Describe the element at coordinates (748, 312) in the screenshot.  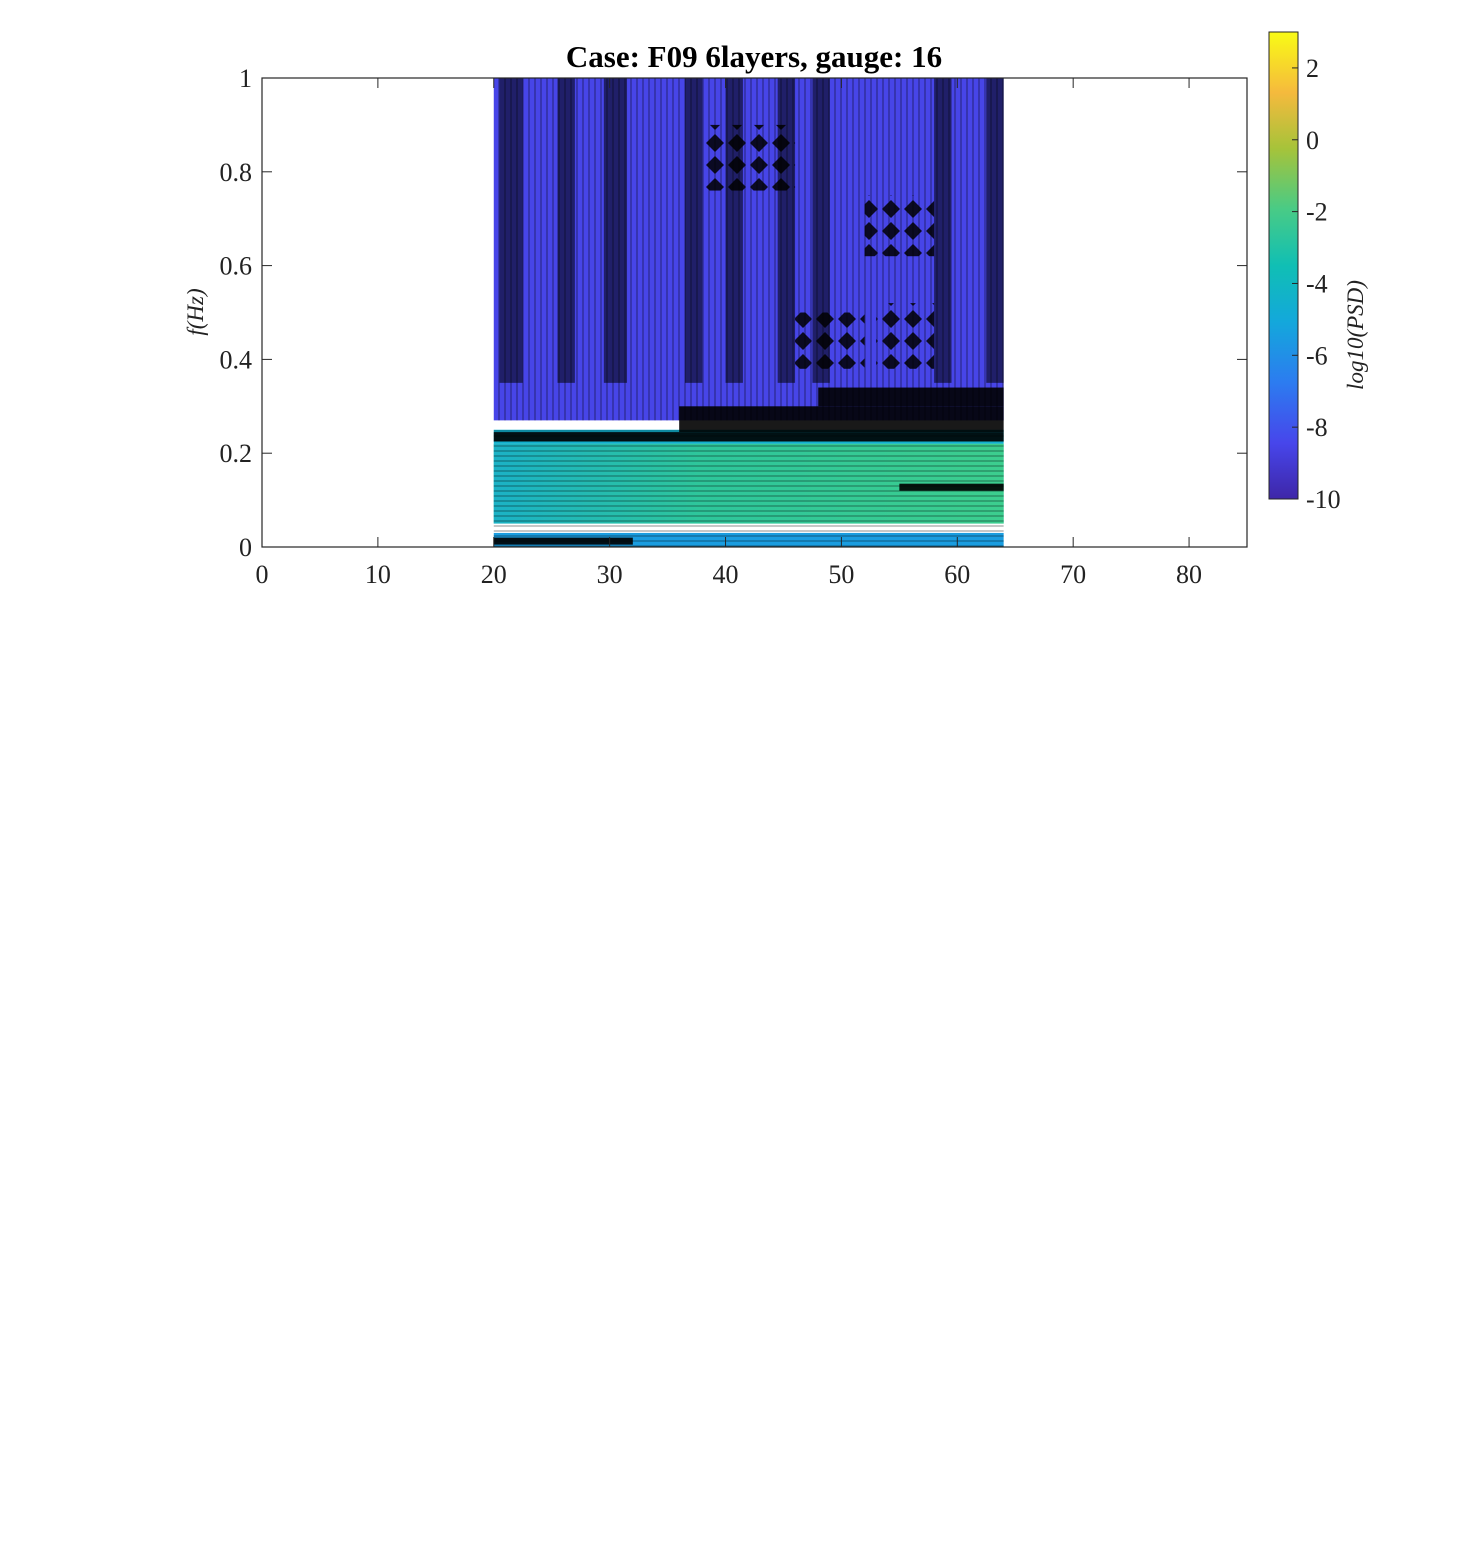
I see `plot-area` at that location.